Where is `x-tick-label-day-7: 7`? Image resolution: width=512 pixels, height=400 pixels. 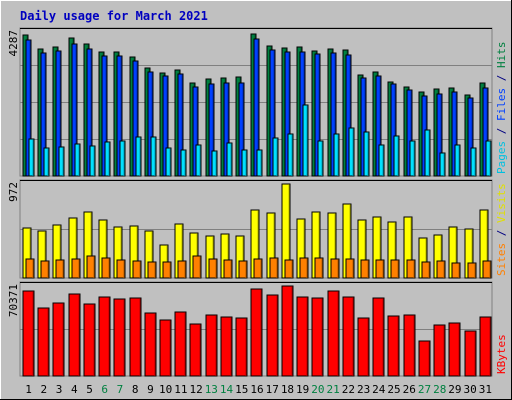
x-tick-label-day-7: 7 is located at coordinates (120, 389).